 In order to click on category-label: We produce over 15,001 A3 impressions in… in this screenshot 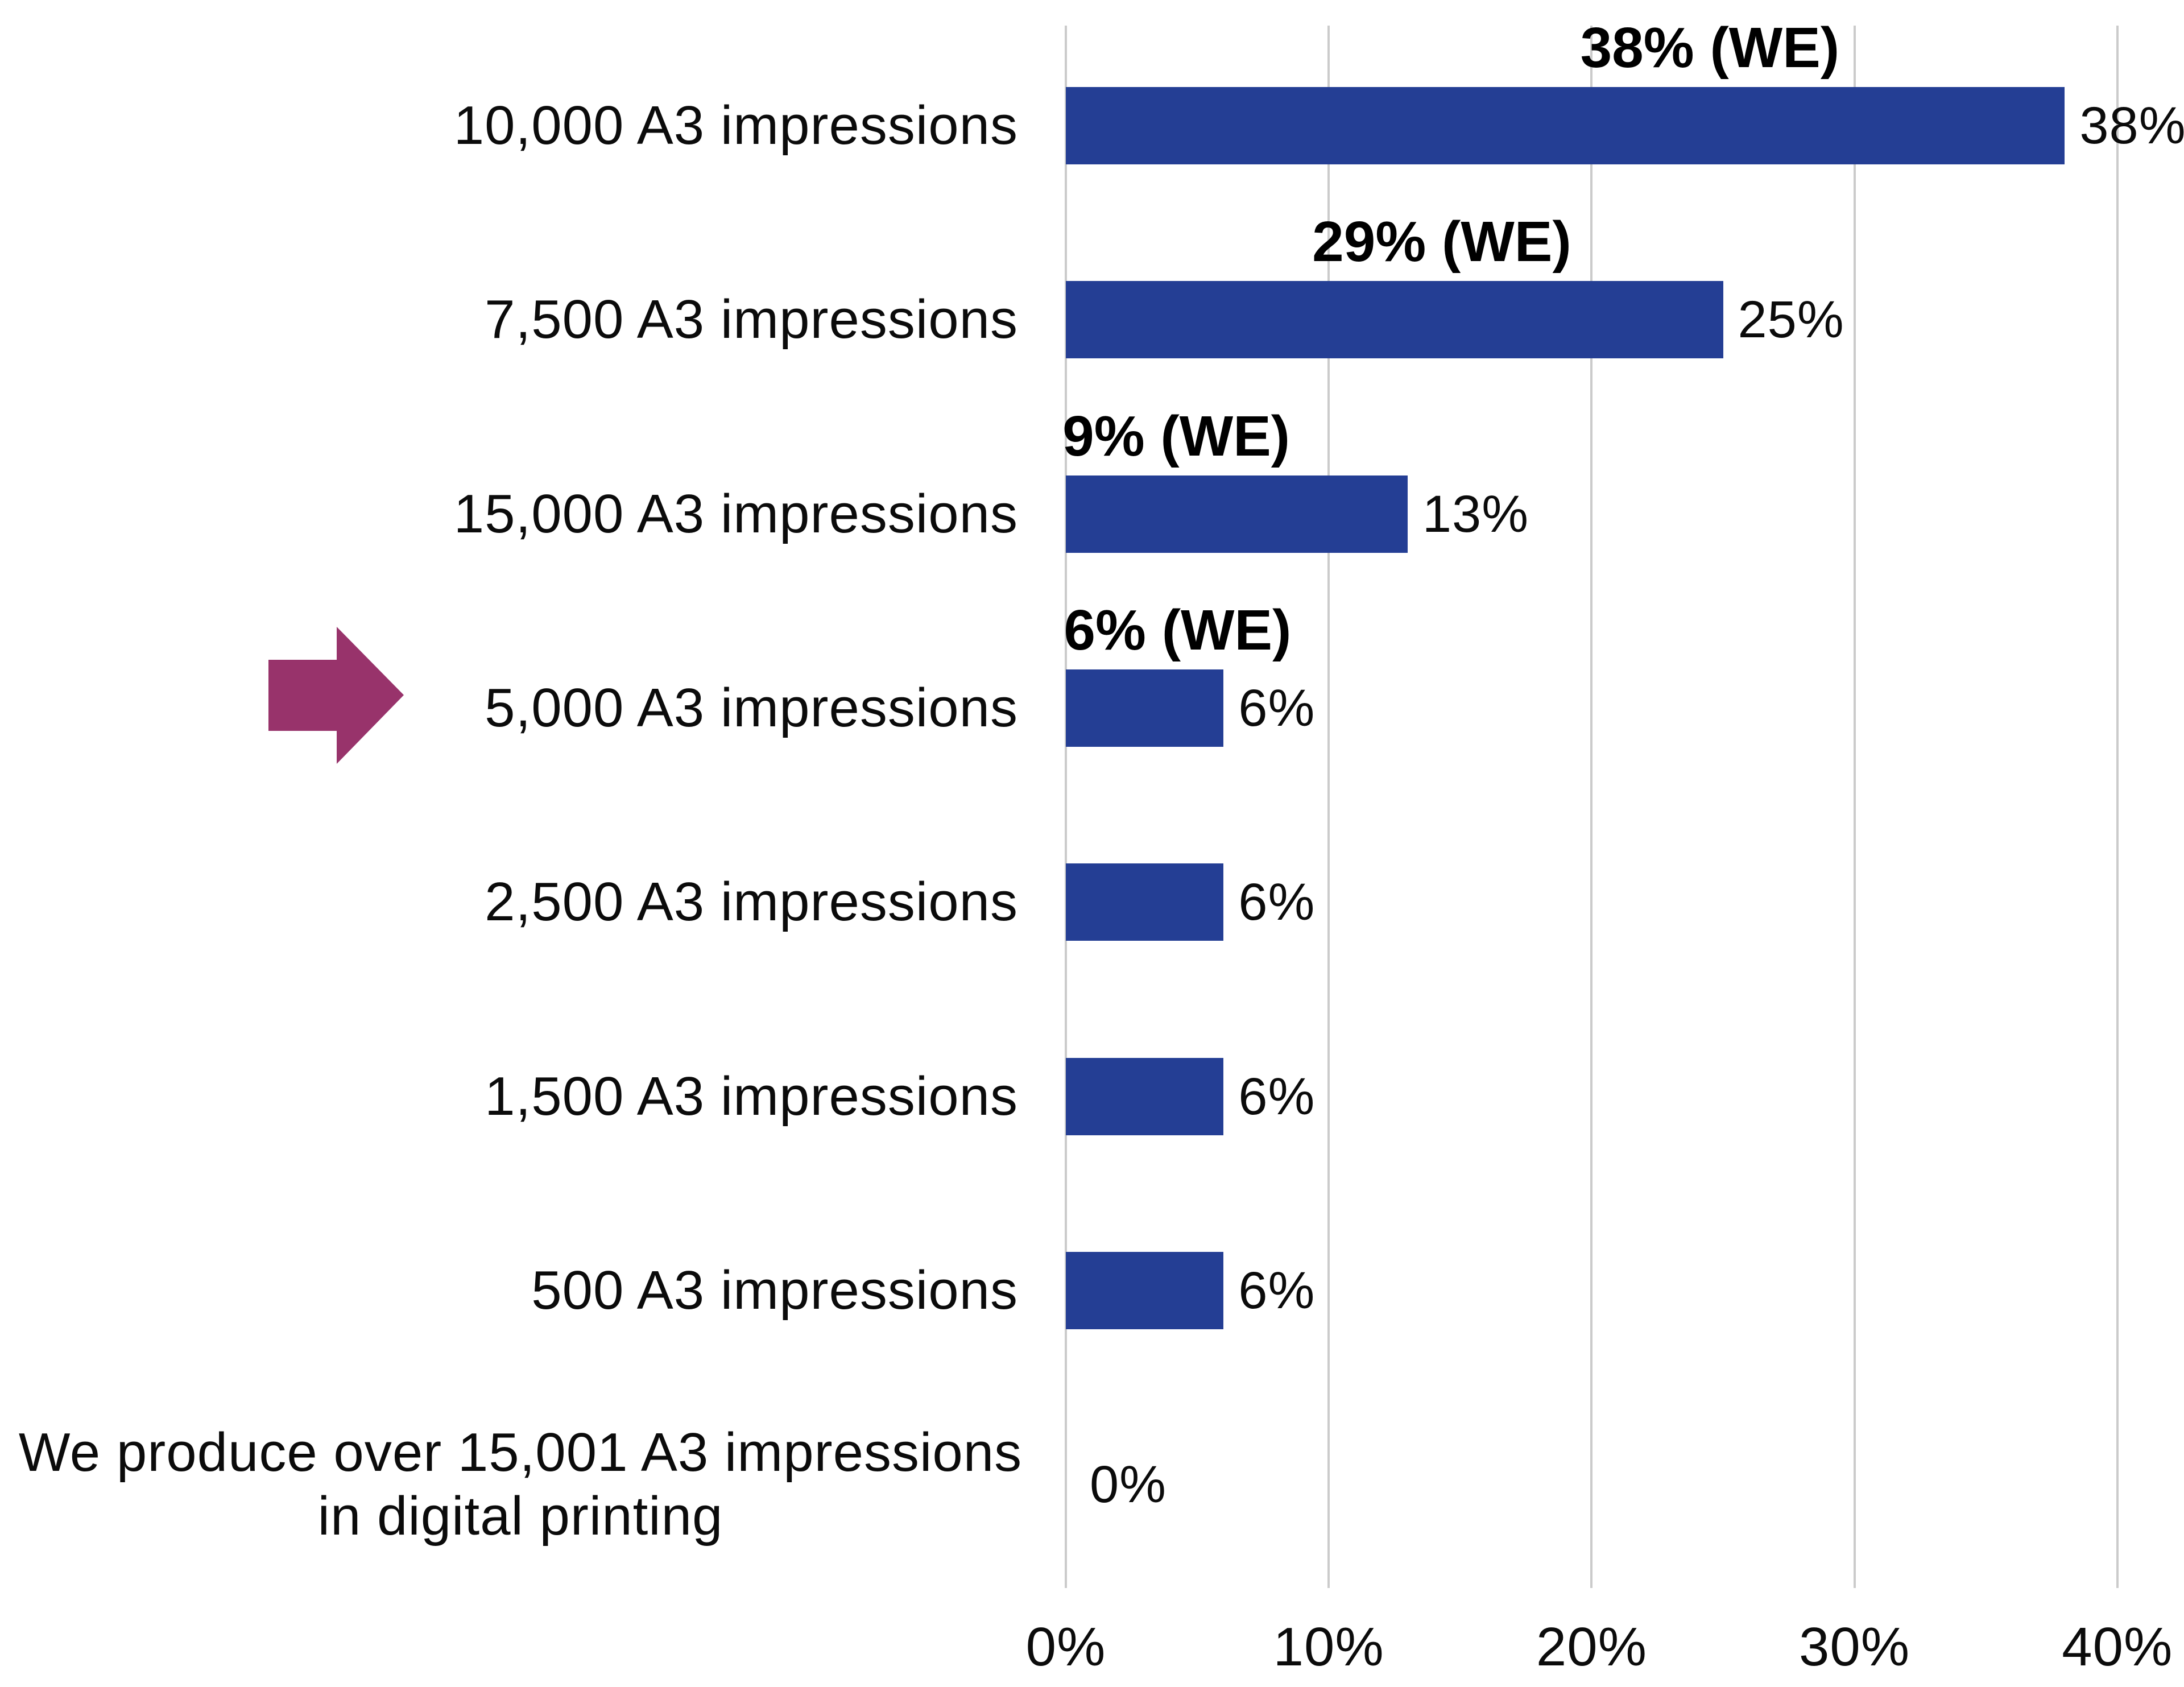, I will do `click(520, 1484)`.